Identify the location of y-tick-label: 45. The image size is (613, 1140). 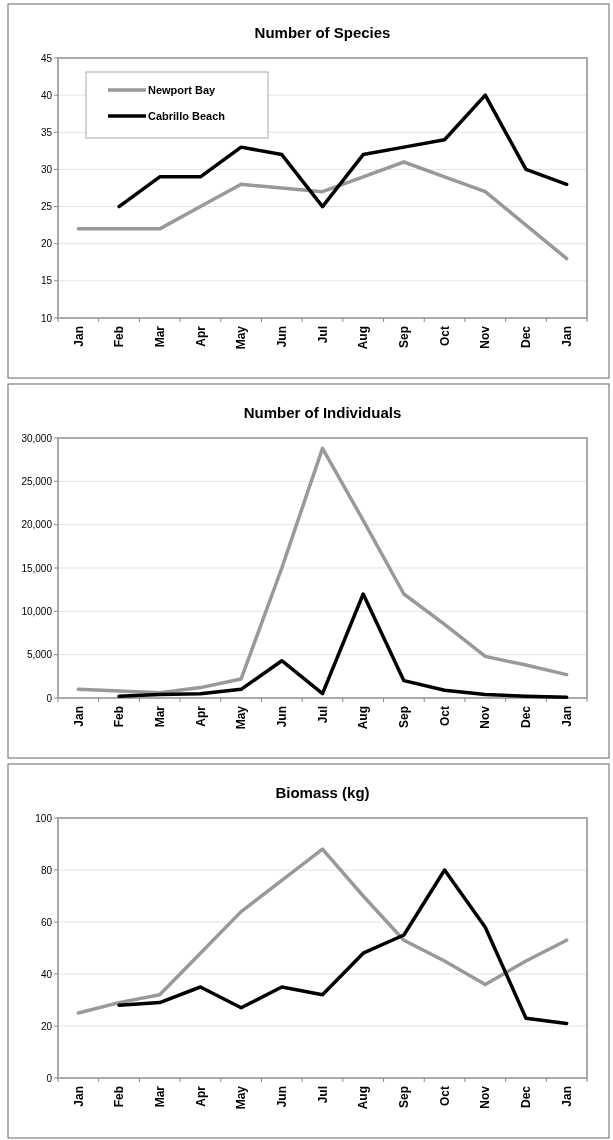
(46, 58).